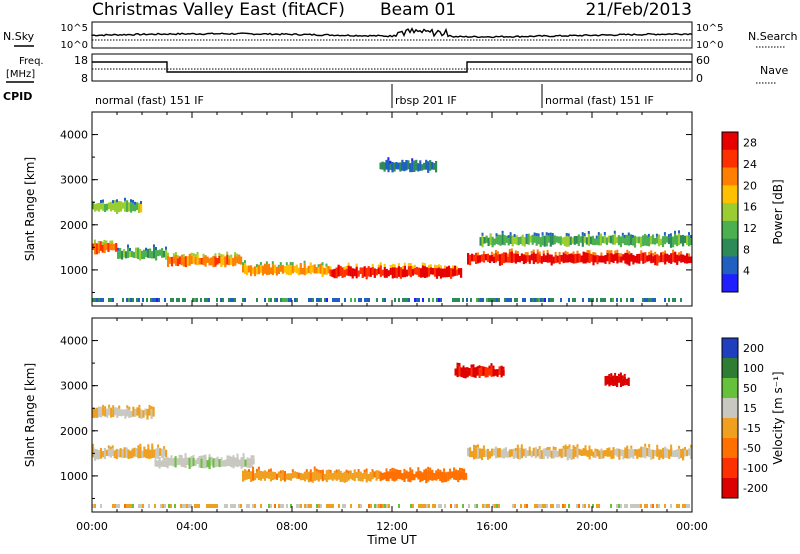 The width and height of the screenshot is (800, 554). What do you see at coordinates (750, 388) in the screenshot?
I see `colorbar-tick-label: 50` at bounding box center [750, 388].